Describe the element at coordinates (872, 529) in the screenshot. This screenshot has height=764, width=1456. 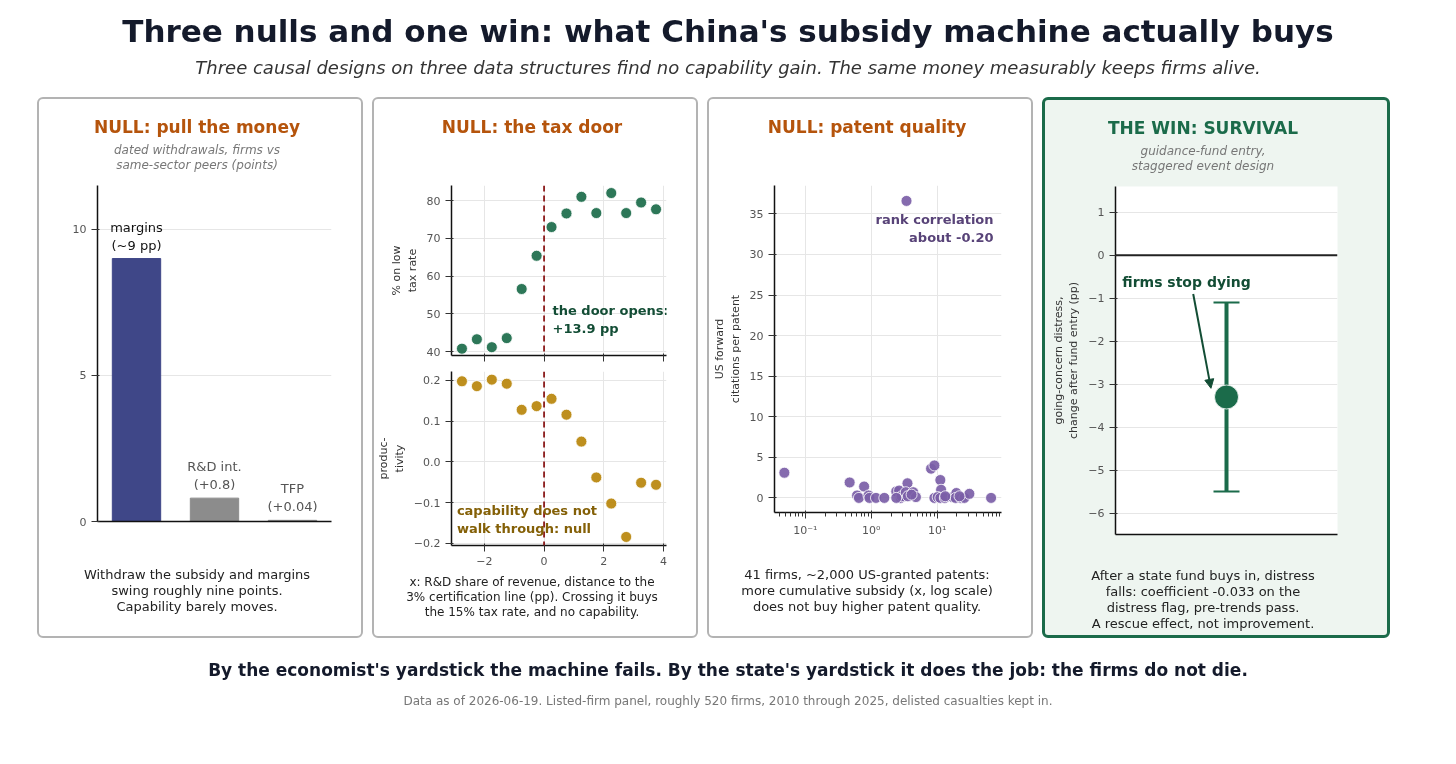
I see `x-tick-label: 10⁰` at that location.